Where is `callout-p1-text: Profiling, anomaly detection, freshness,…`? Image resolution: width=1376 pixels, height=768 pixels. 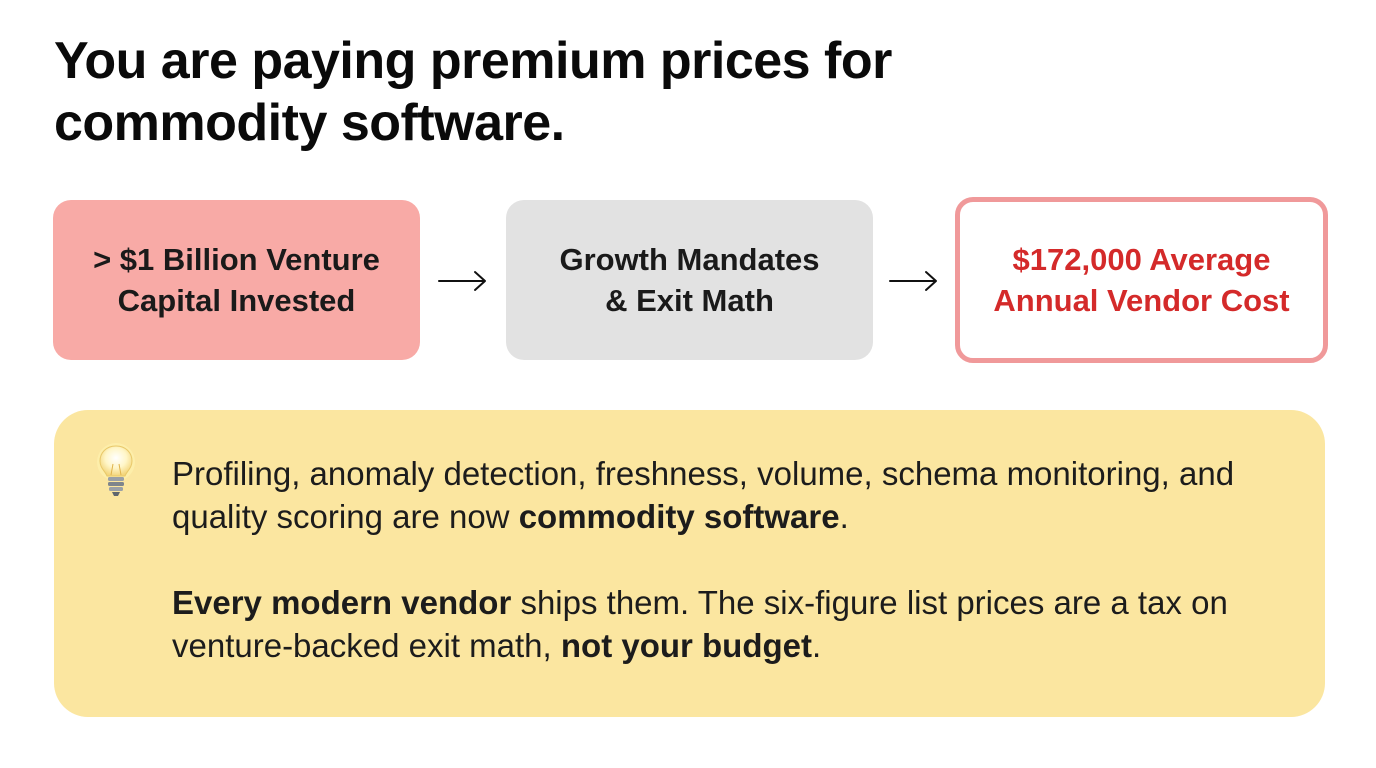
callout-p1-text: Profiling, anomaly detection, freshness,… is located at coordinates (703, 495).